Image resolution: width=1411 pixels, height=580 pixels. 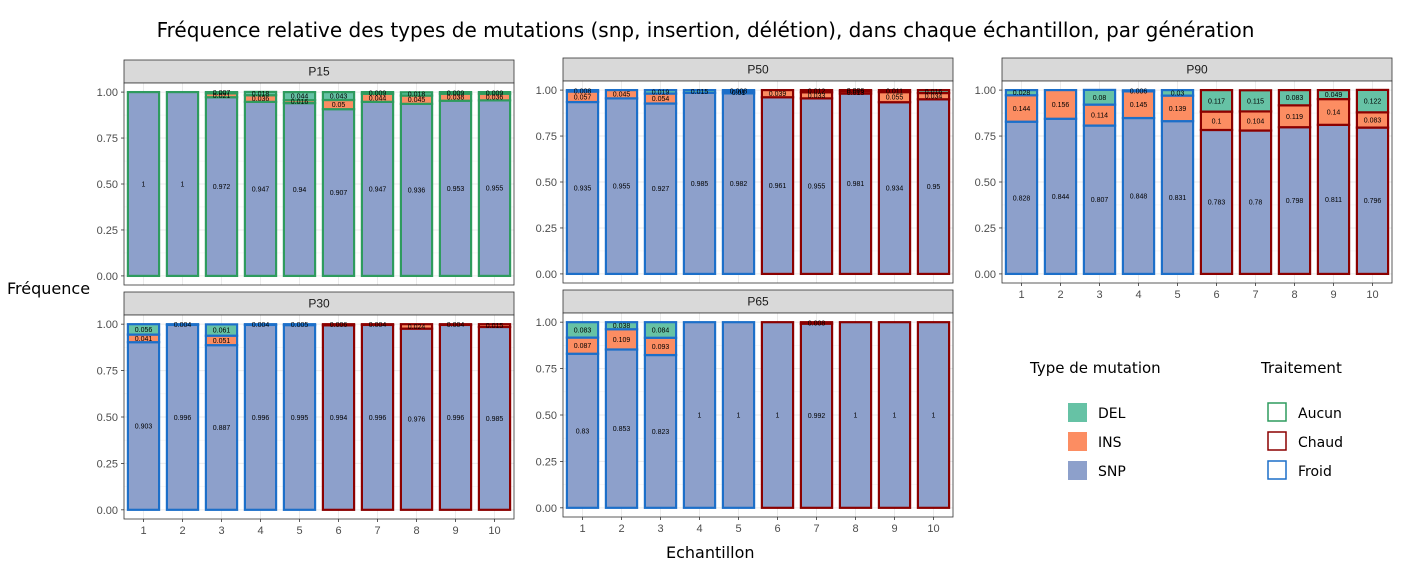 I want to click on bar-value-label: 0.011, so click(x=894, y=92).